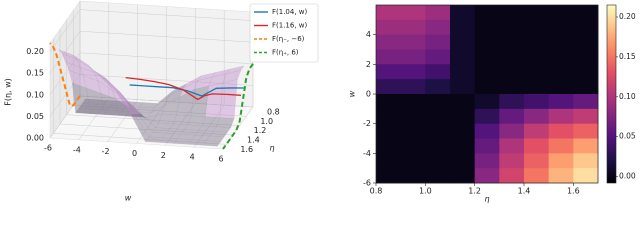 The width and height of the screenshot is (640, 240). I want to click on z-axis-label: F(η, w), so click(8, 92).